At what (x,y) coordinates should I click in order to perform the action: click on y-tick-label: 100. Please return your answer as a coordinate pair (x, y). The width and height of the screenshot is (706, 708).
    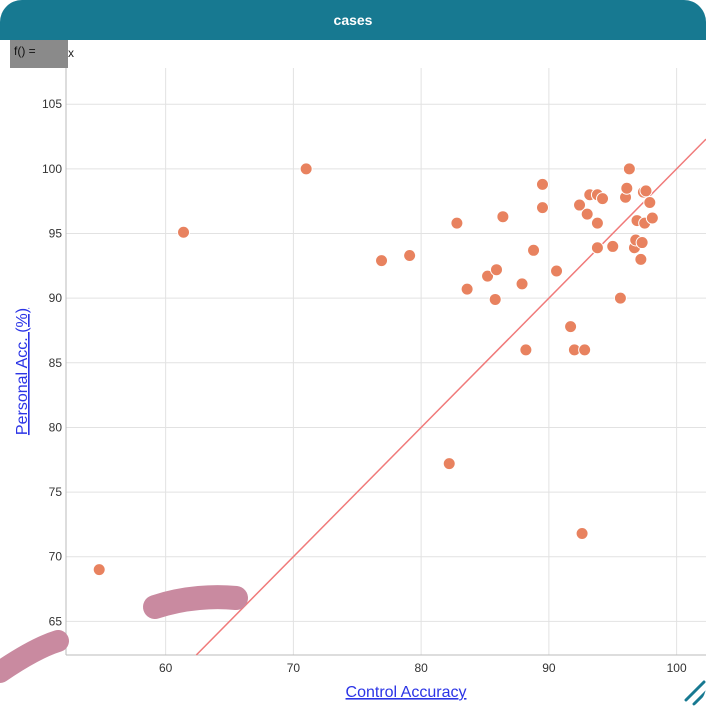
    Looking at the image, I should click on (52, 169).